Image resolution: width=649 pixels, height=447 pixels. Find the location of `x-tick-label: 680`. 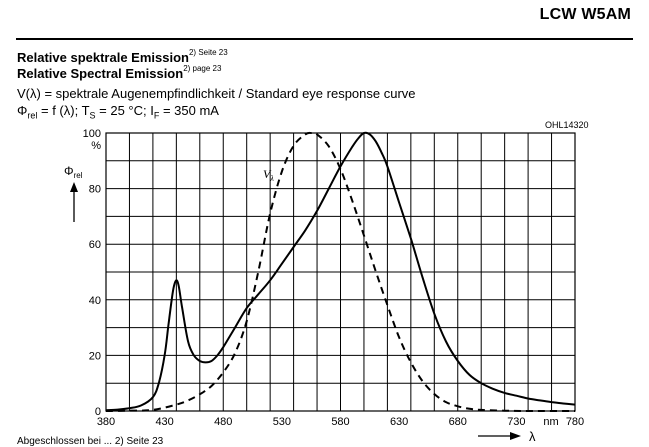

x-tick-label: 680 is located at coordinates (458, 422).